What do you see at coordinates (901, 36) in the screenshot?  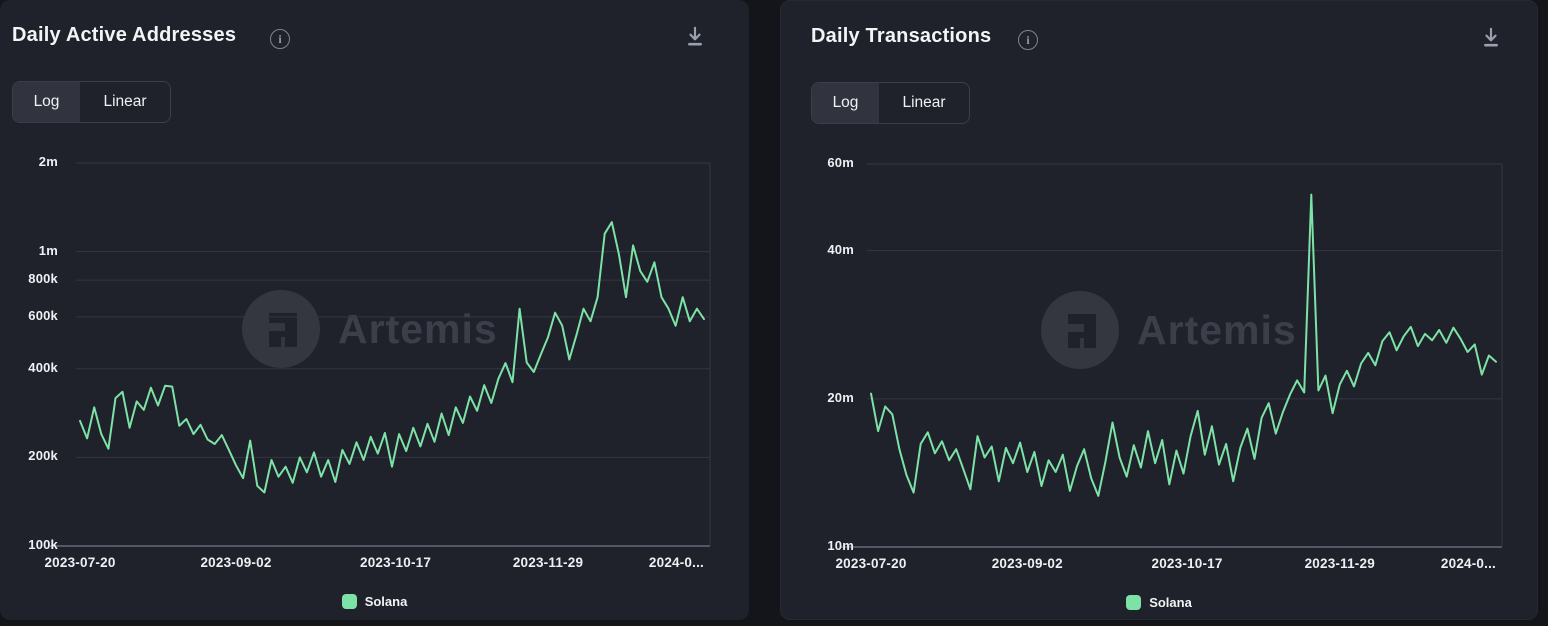 I see `page-title: Daily Transactions` at bounding box center [901, 36].